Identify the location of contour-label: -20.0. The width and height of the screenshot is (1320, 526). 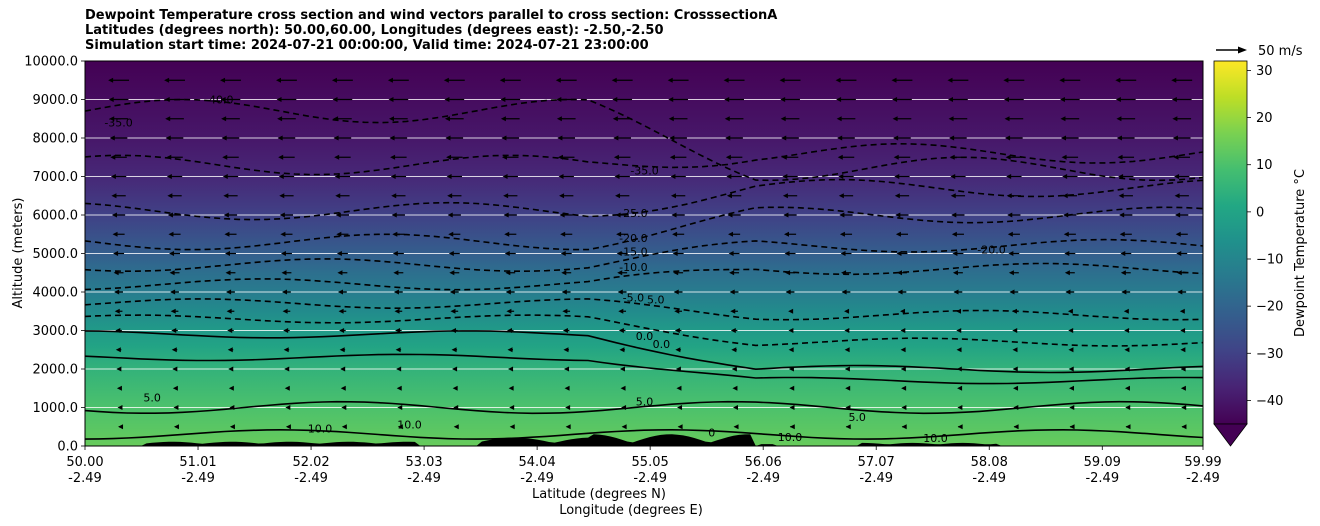
(633, 238).